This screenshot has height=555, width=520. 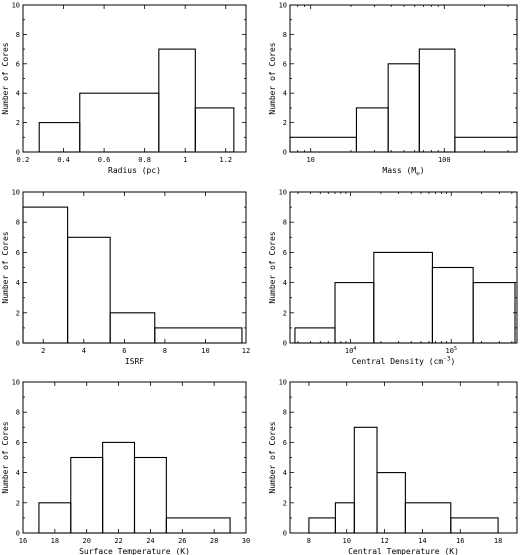 I want to click on x-tick-label: 10⁴, so click(x=350, y=350).